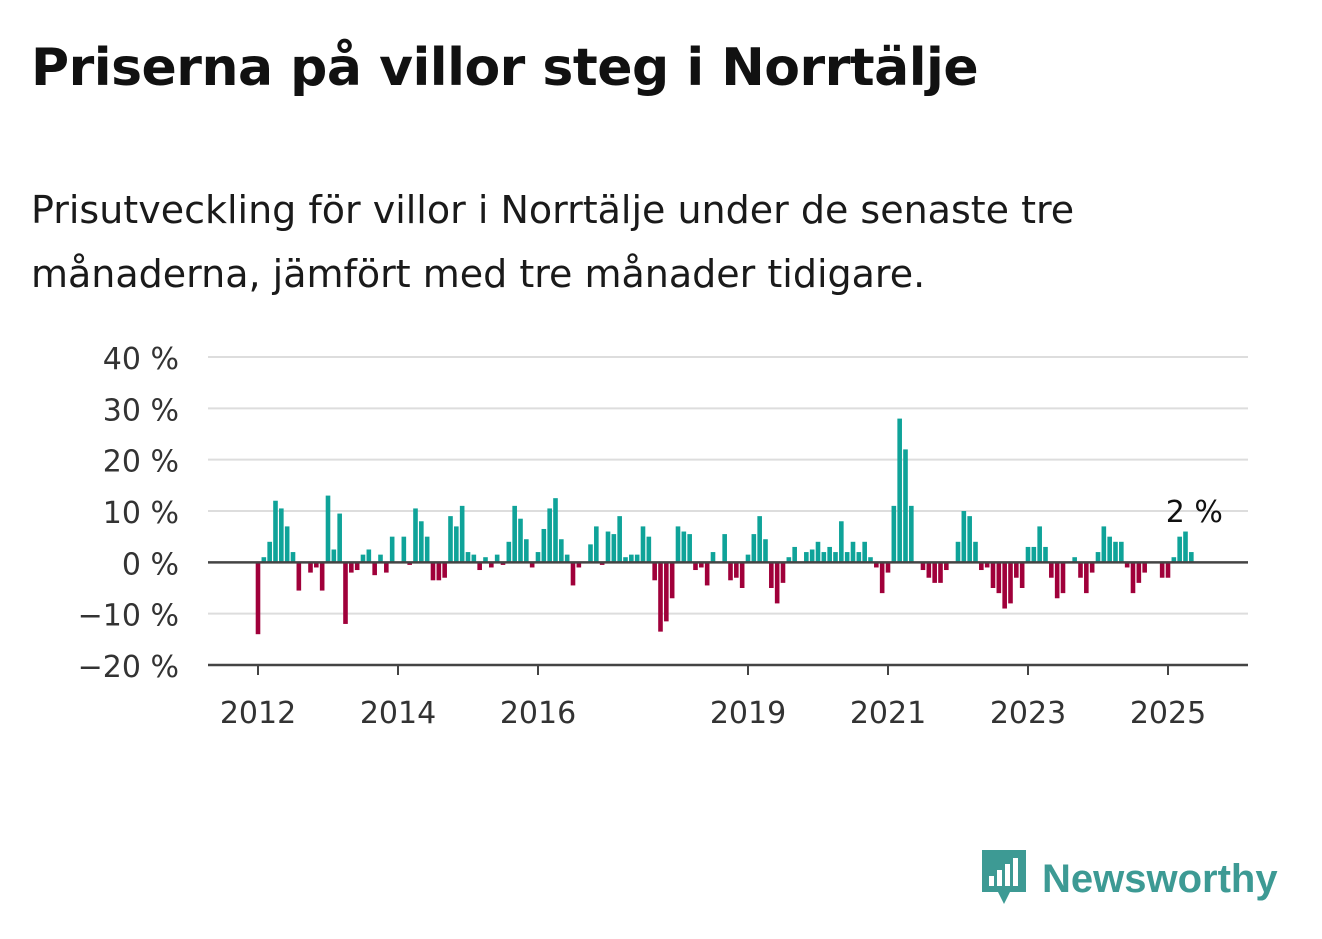 This screenshot has width=1322, height=939. I want to click on data-label: 2 %, so click(1194, 512).